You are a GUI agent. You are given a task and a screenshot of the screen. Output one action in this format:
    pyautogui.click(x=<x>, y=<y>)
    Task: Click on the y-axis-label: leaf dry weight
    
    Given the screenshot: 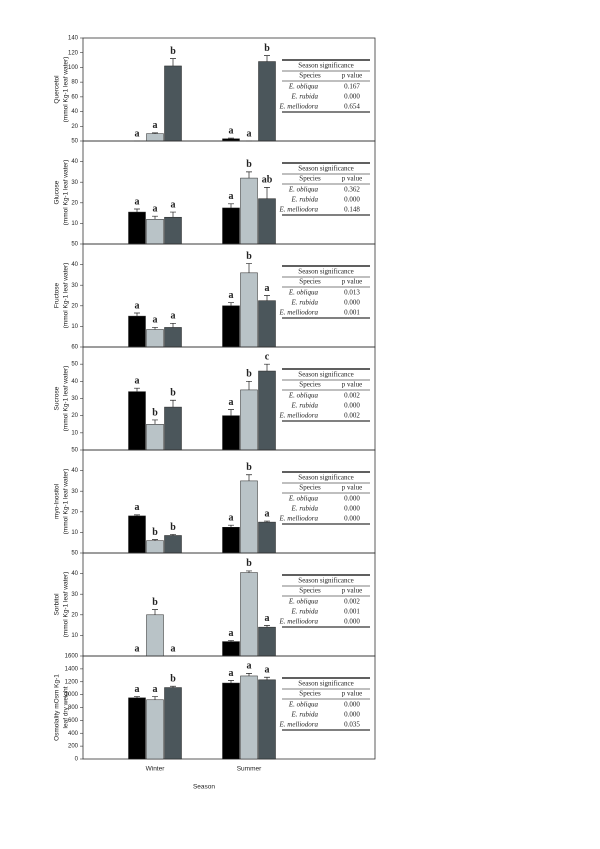 What is the action you would take?
    pyautogui.click(x=66, y=707)
    